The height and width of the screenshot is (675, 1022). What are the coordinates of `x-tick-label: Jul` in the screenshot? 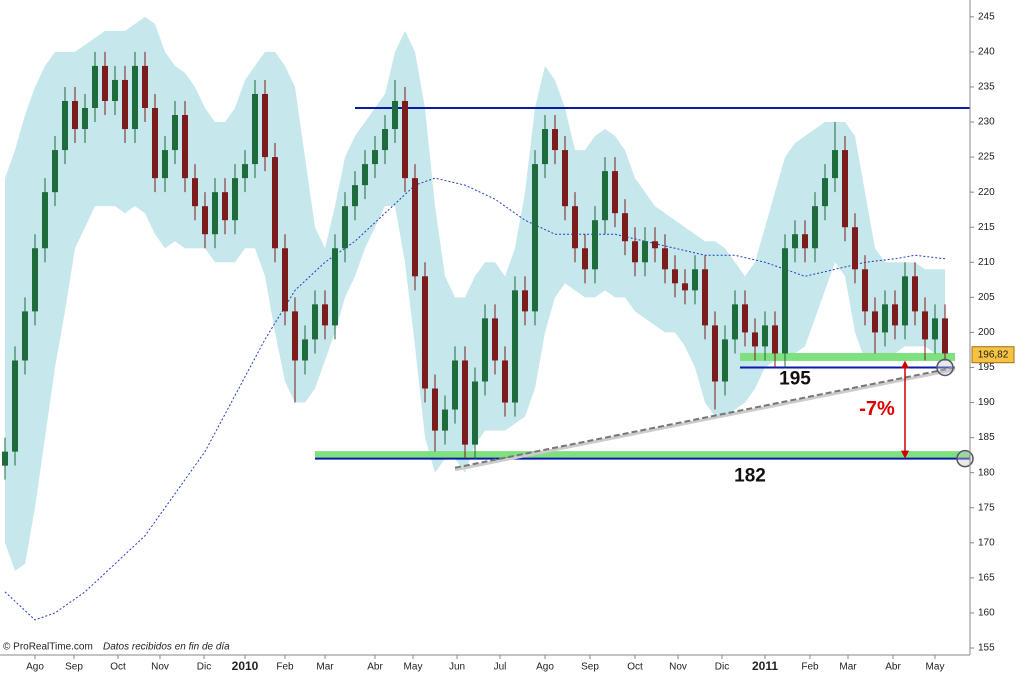 It's located at (500, 667).